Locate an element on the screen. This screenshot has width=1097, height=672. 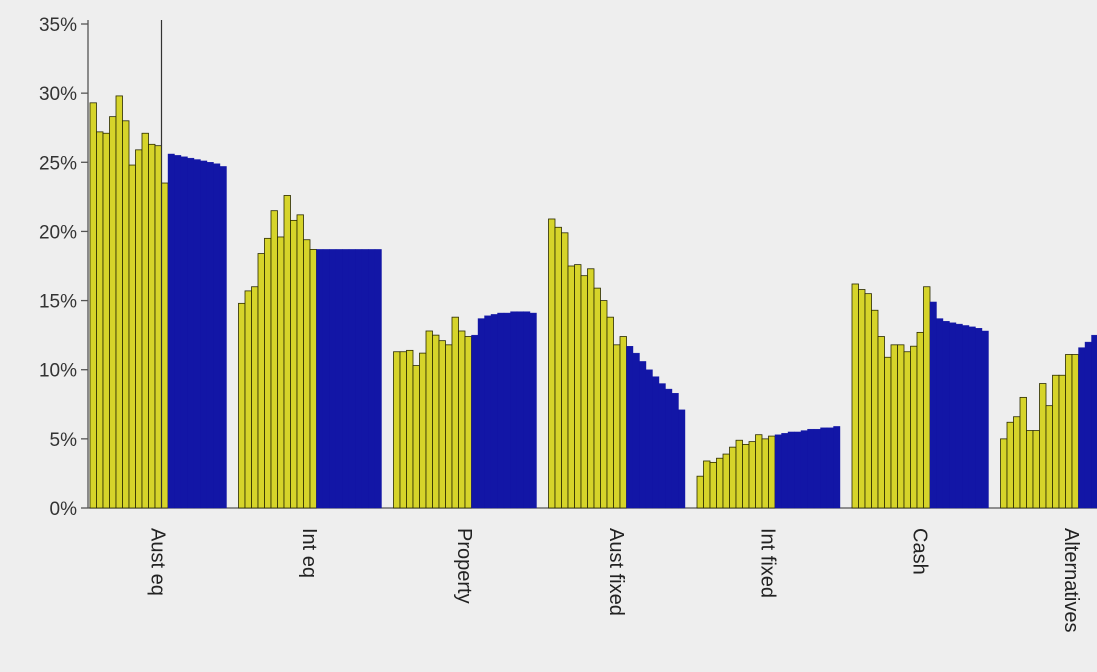
category-label: Aust eq is located at coordinates (157, 562).